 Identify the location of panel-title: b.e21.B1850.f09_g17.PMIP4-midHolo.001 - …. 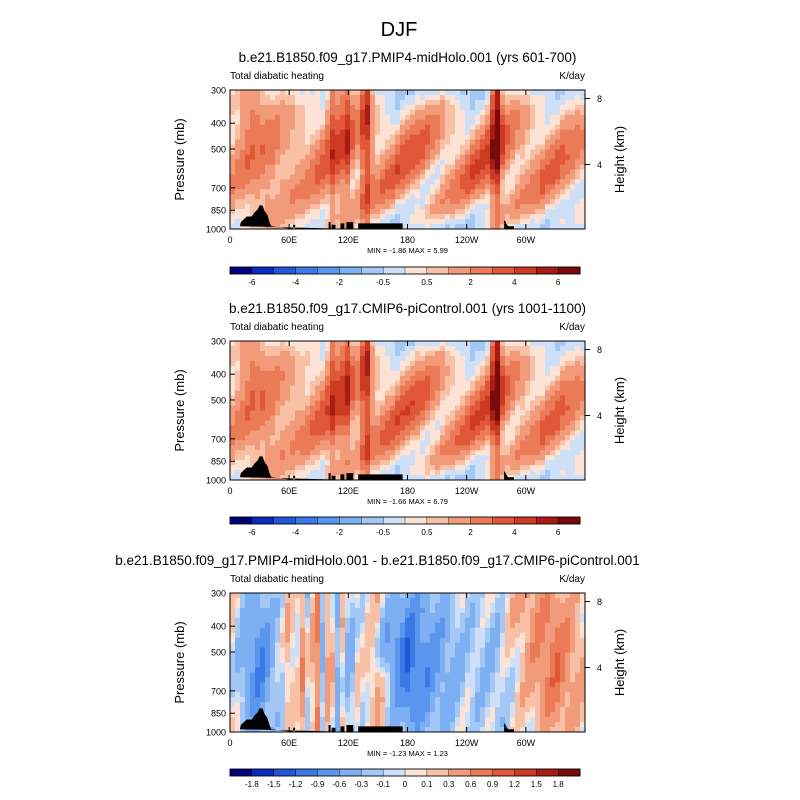
(377, 560).